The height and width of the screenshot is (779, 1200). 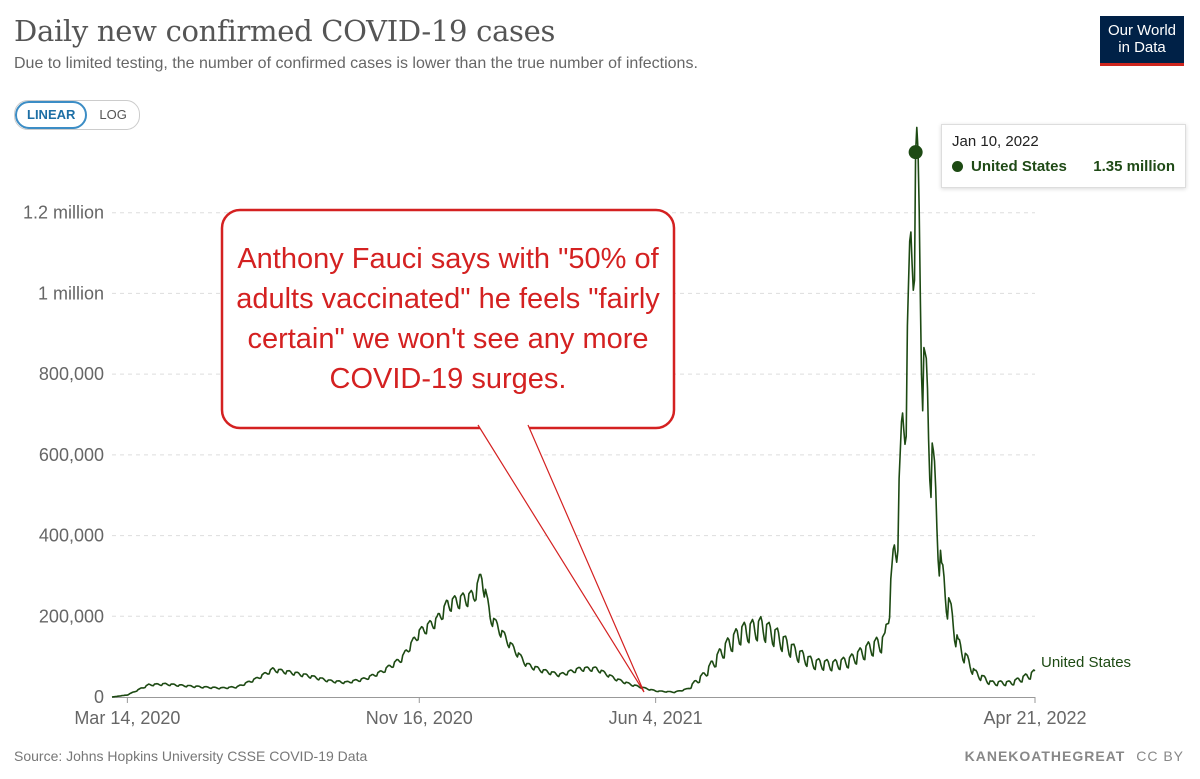 What do you see at coordinates (51, 115) in the screenshot?
I see `linear-button: LINEAR` at bounding box center [51, 115].